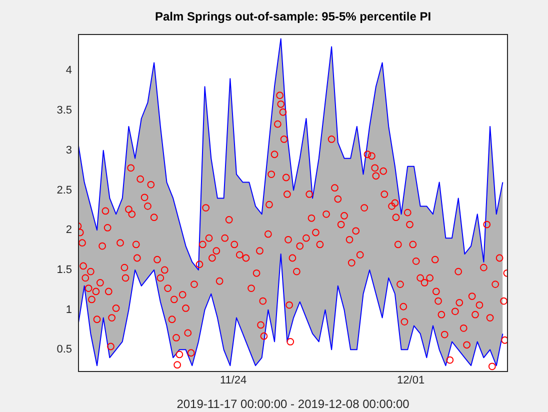 The image size is (548, 412). Describe the element at coordinates (64, 350) in the screenshot. I see `y-tick-label: 0.5` at that location.